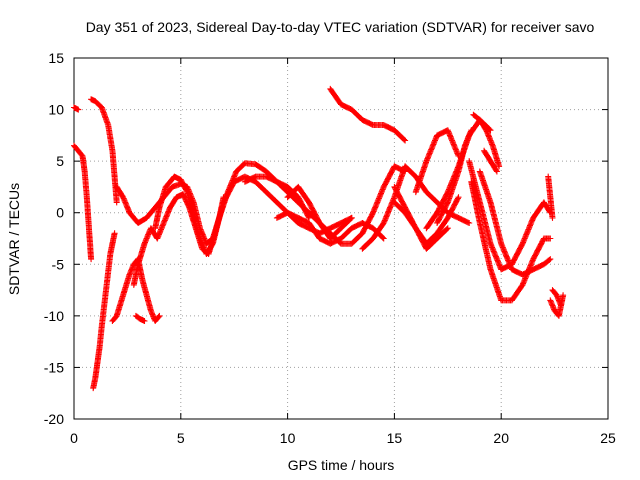  I want to click on x-tick-label: 10, so click(288, 438).